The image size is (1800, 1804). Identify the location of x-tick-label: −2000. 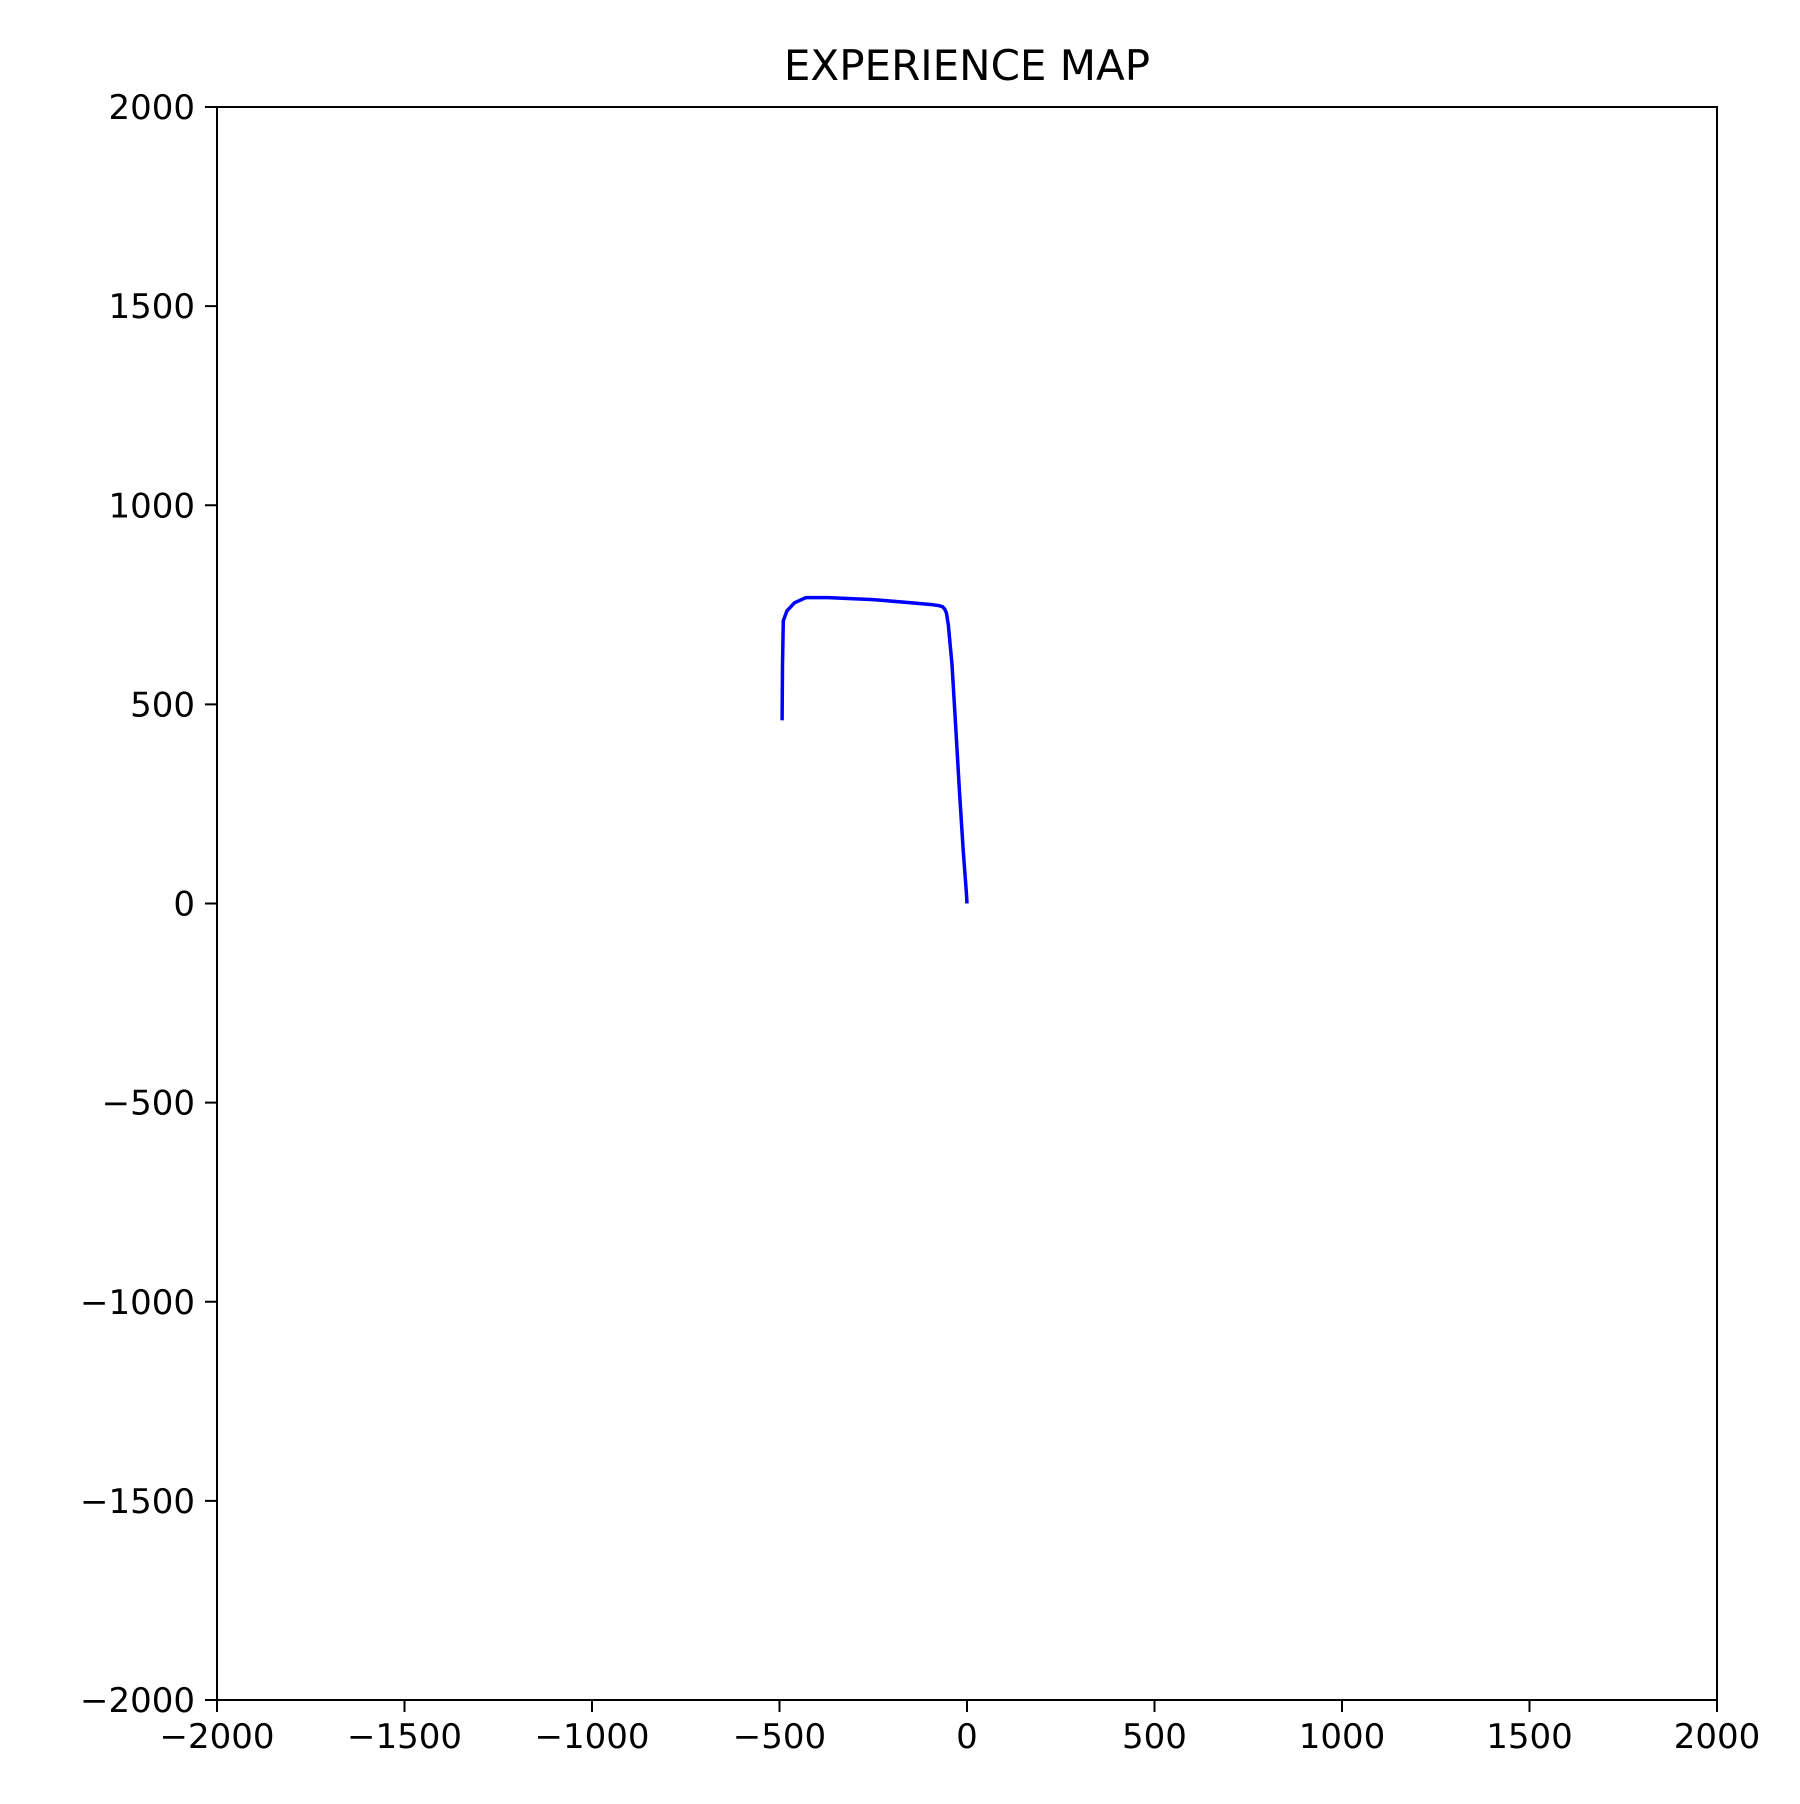
(216, 1737).